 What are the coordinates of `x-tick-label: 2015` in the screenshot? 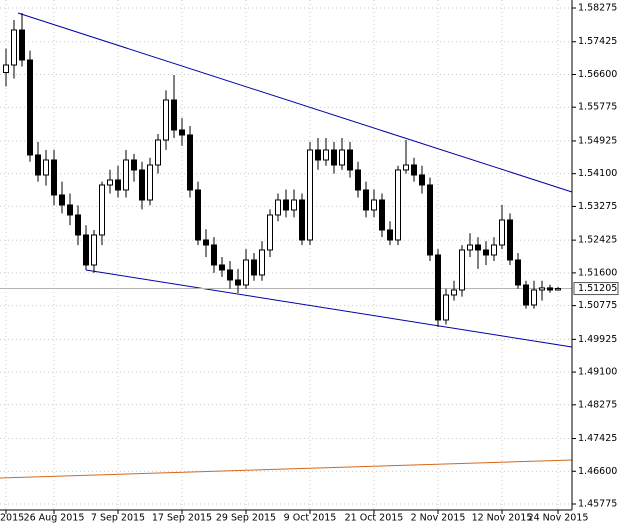 It's located at (12, 518).